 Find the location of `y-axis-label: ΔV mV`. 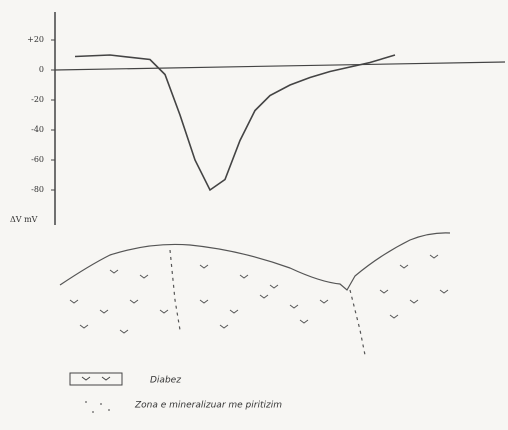

y-axis-label: ΔV mV is located at coordinates (24, 219).